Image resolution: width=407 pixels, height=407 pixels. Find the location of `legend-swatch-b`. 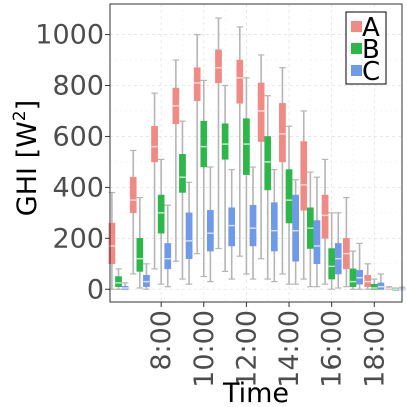

legend-swatch-b is located at coordinates (356, 48).